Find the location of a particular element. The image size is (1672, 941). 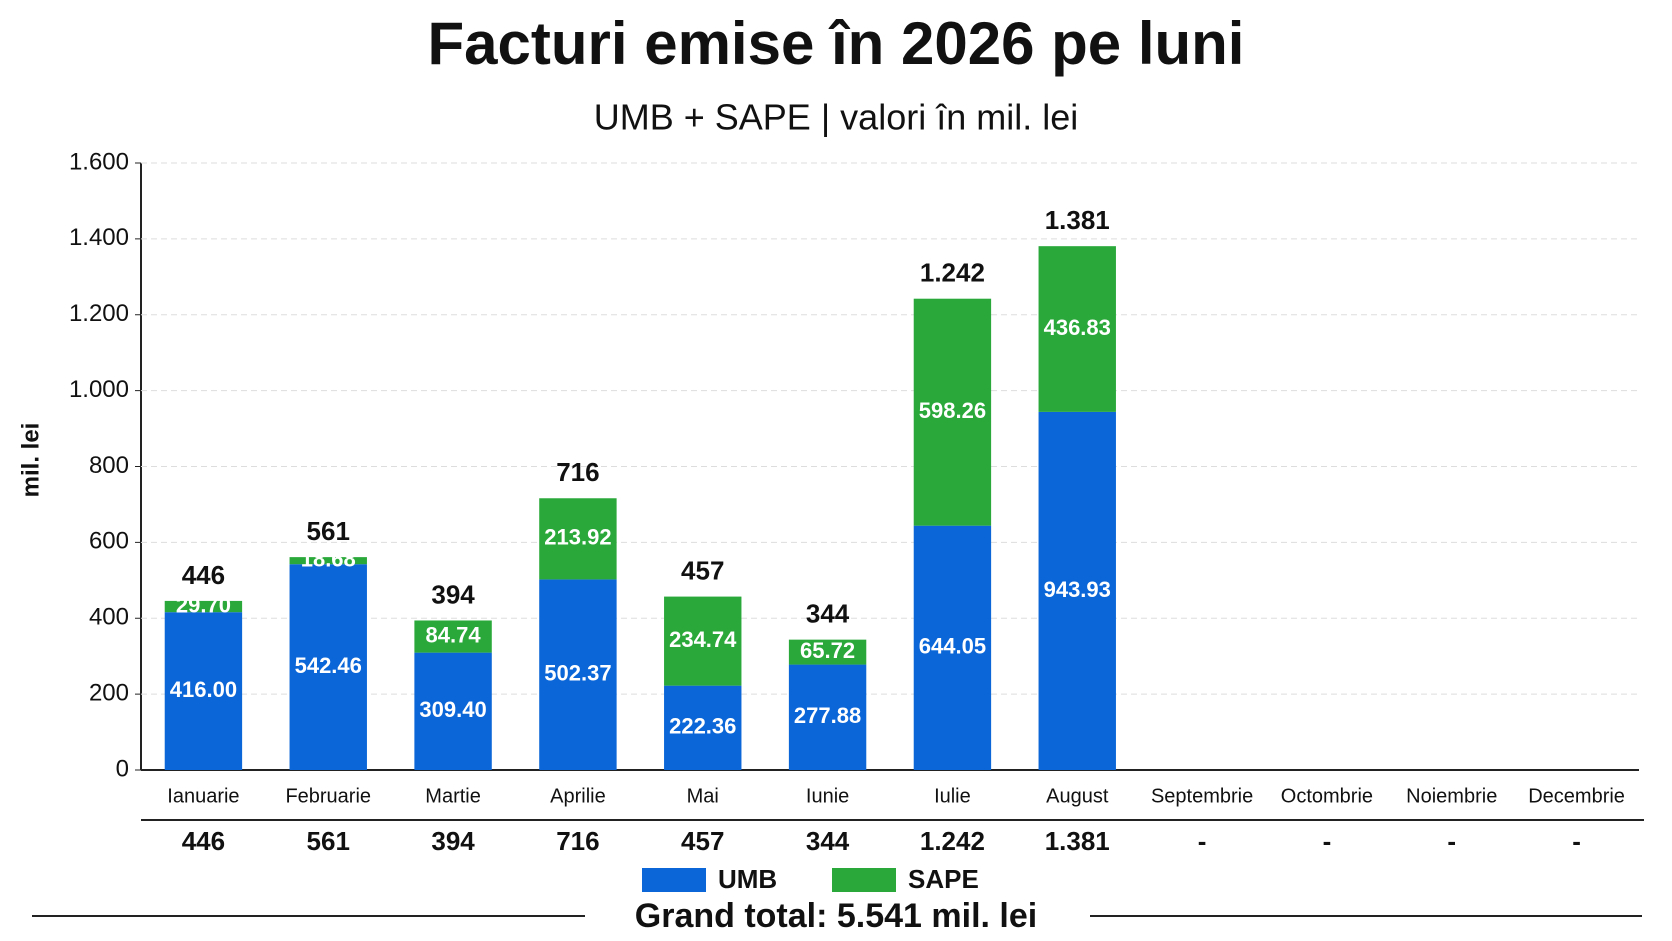

segment-label: 18.68 is located at coordinates (328, 558).